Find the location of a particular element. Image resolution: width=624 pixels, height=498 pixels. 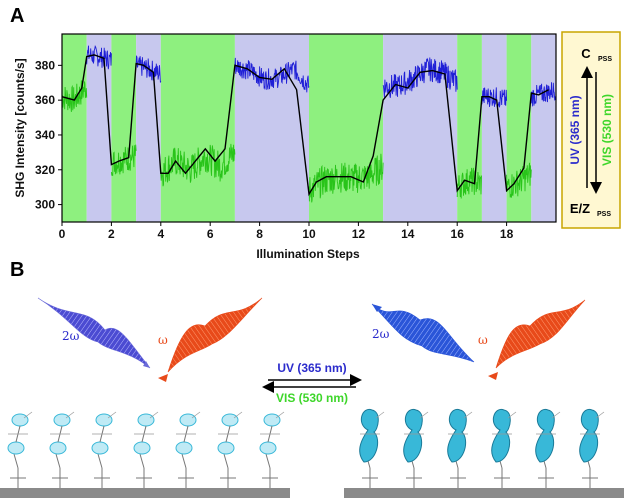

legend-top-label: C is located at coordinates (586, 53).